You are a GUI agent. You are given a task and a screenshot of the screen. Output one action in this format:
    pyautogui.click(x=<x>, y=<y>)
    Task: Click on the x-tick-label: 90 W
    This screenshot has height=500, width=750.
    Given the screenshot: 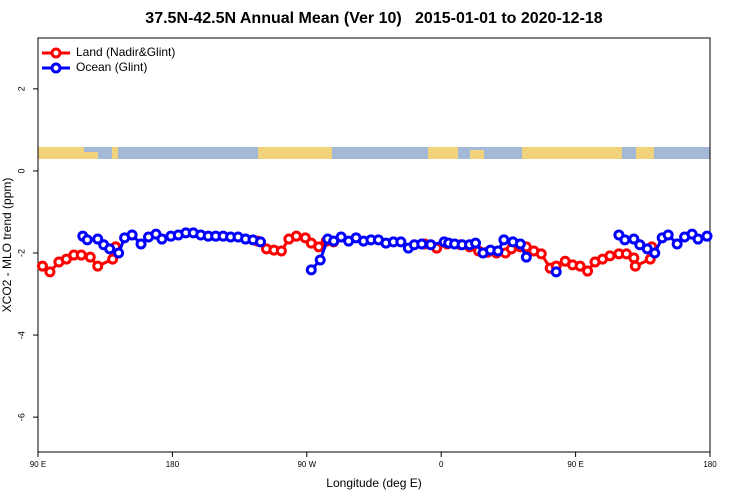 What is the action you would take?
    pyautogui.click(x=306, y=464)
    